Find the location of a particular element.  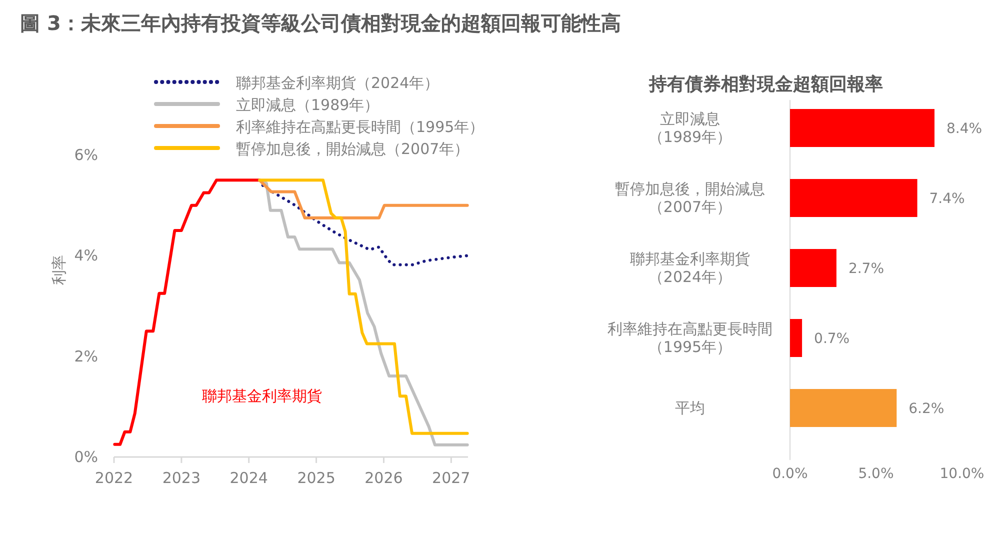

x-tick-label: 2023 is located at coordinates (181, 478).